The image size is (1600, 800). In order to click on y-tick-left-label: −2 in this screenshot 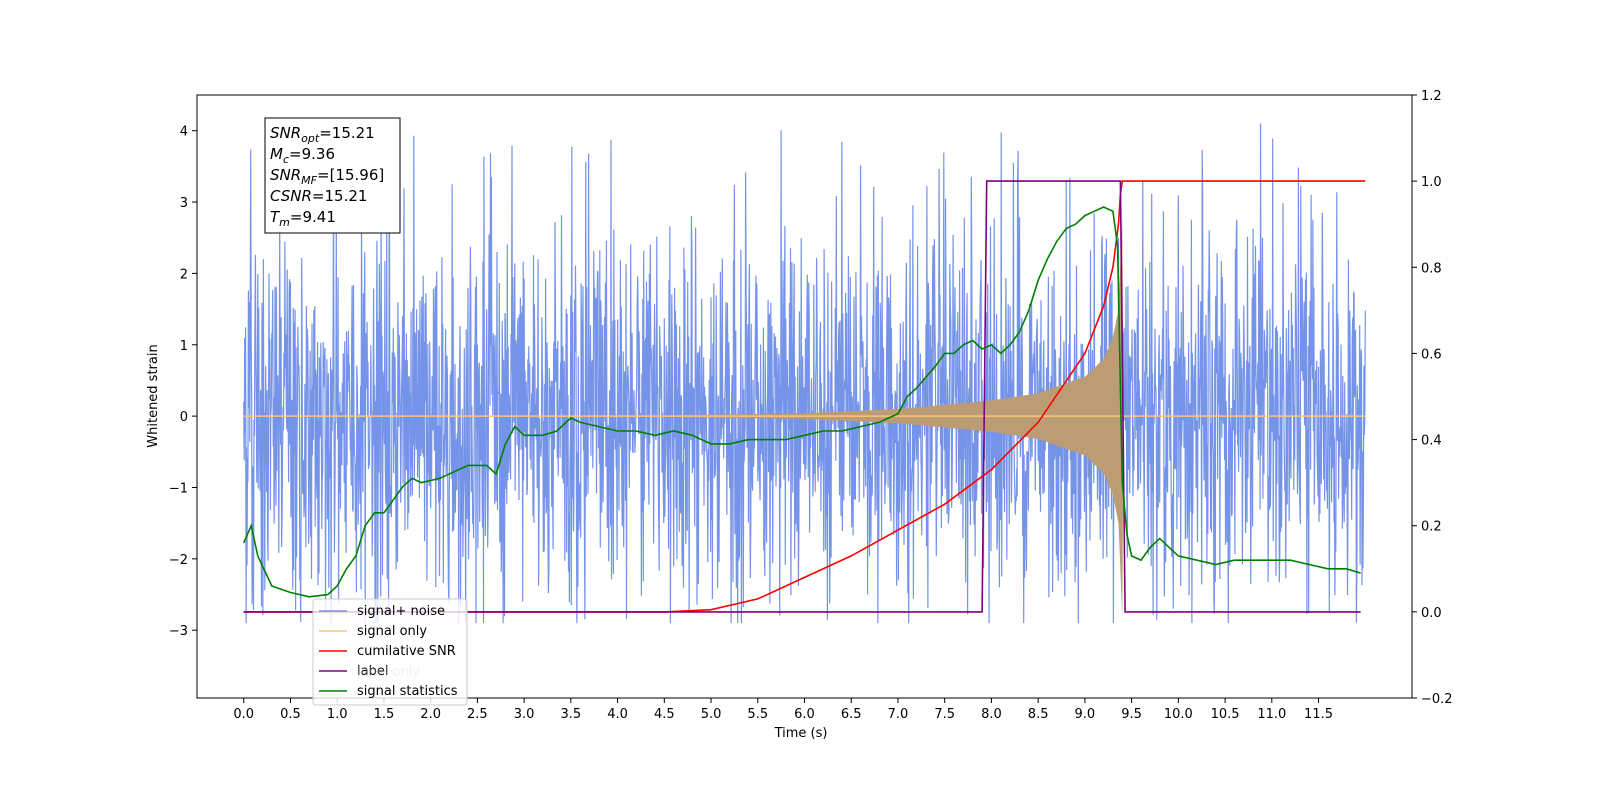, I will do `click(178, 560)`.